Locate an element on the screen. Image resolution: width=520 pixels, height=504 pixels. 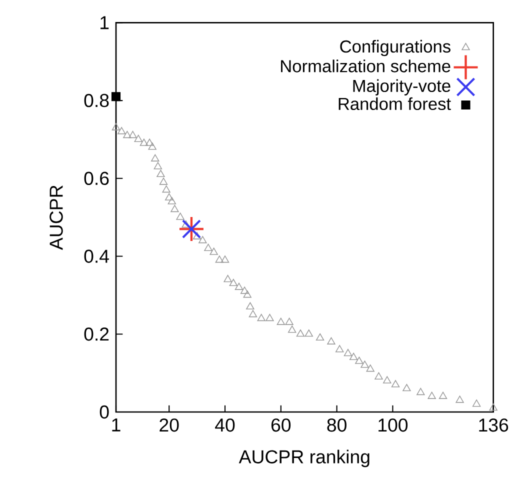
y-tick-label: 0.4 is located at coordinates (96, 256).